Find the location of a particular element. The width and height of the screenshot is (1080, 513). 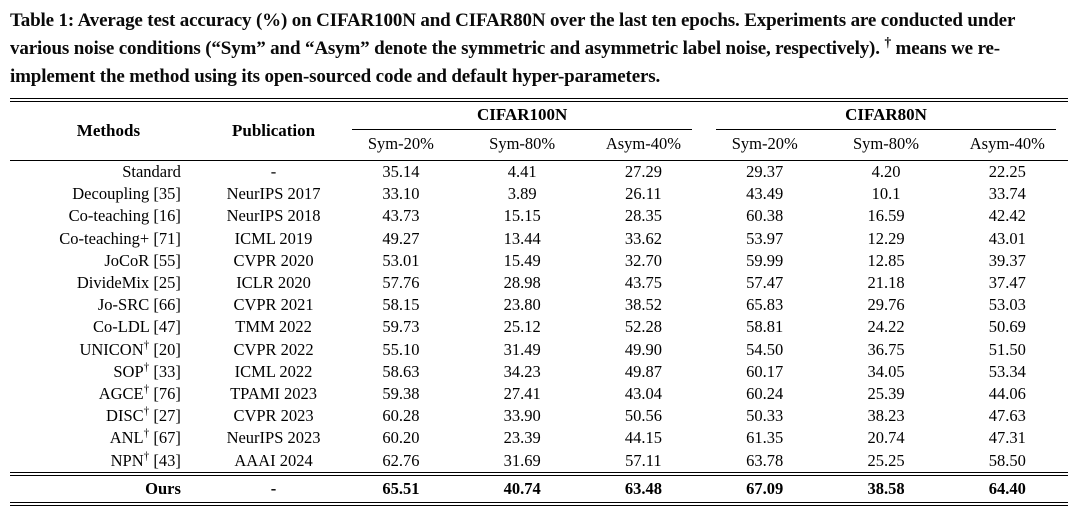

value-cell: 59.99 is located at coordinates (765, 260).